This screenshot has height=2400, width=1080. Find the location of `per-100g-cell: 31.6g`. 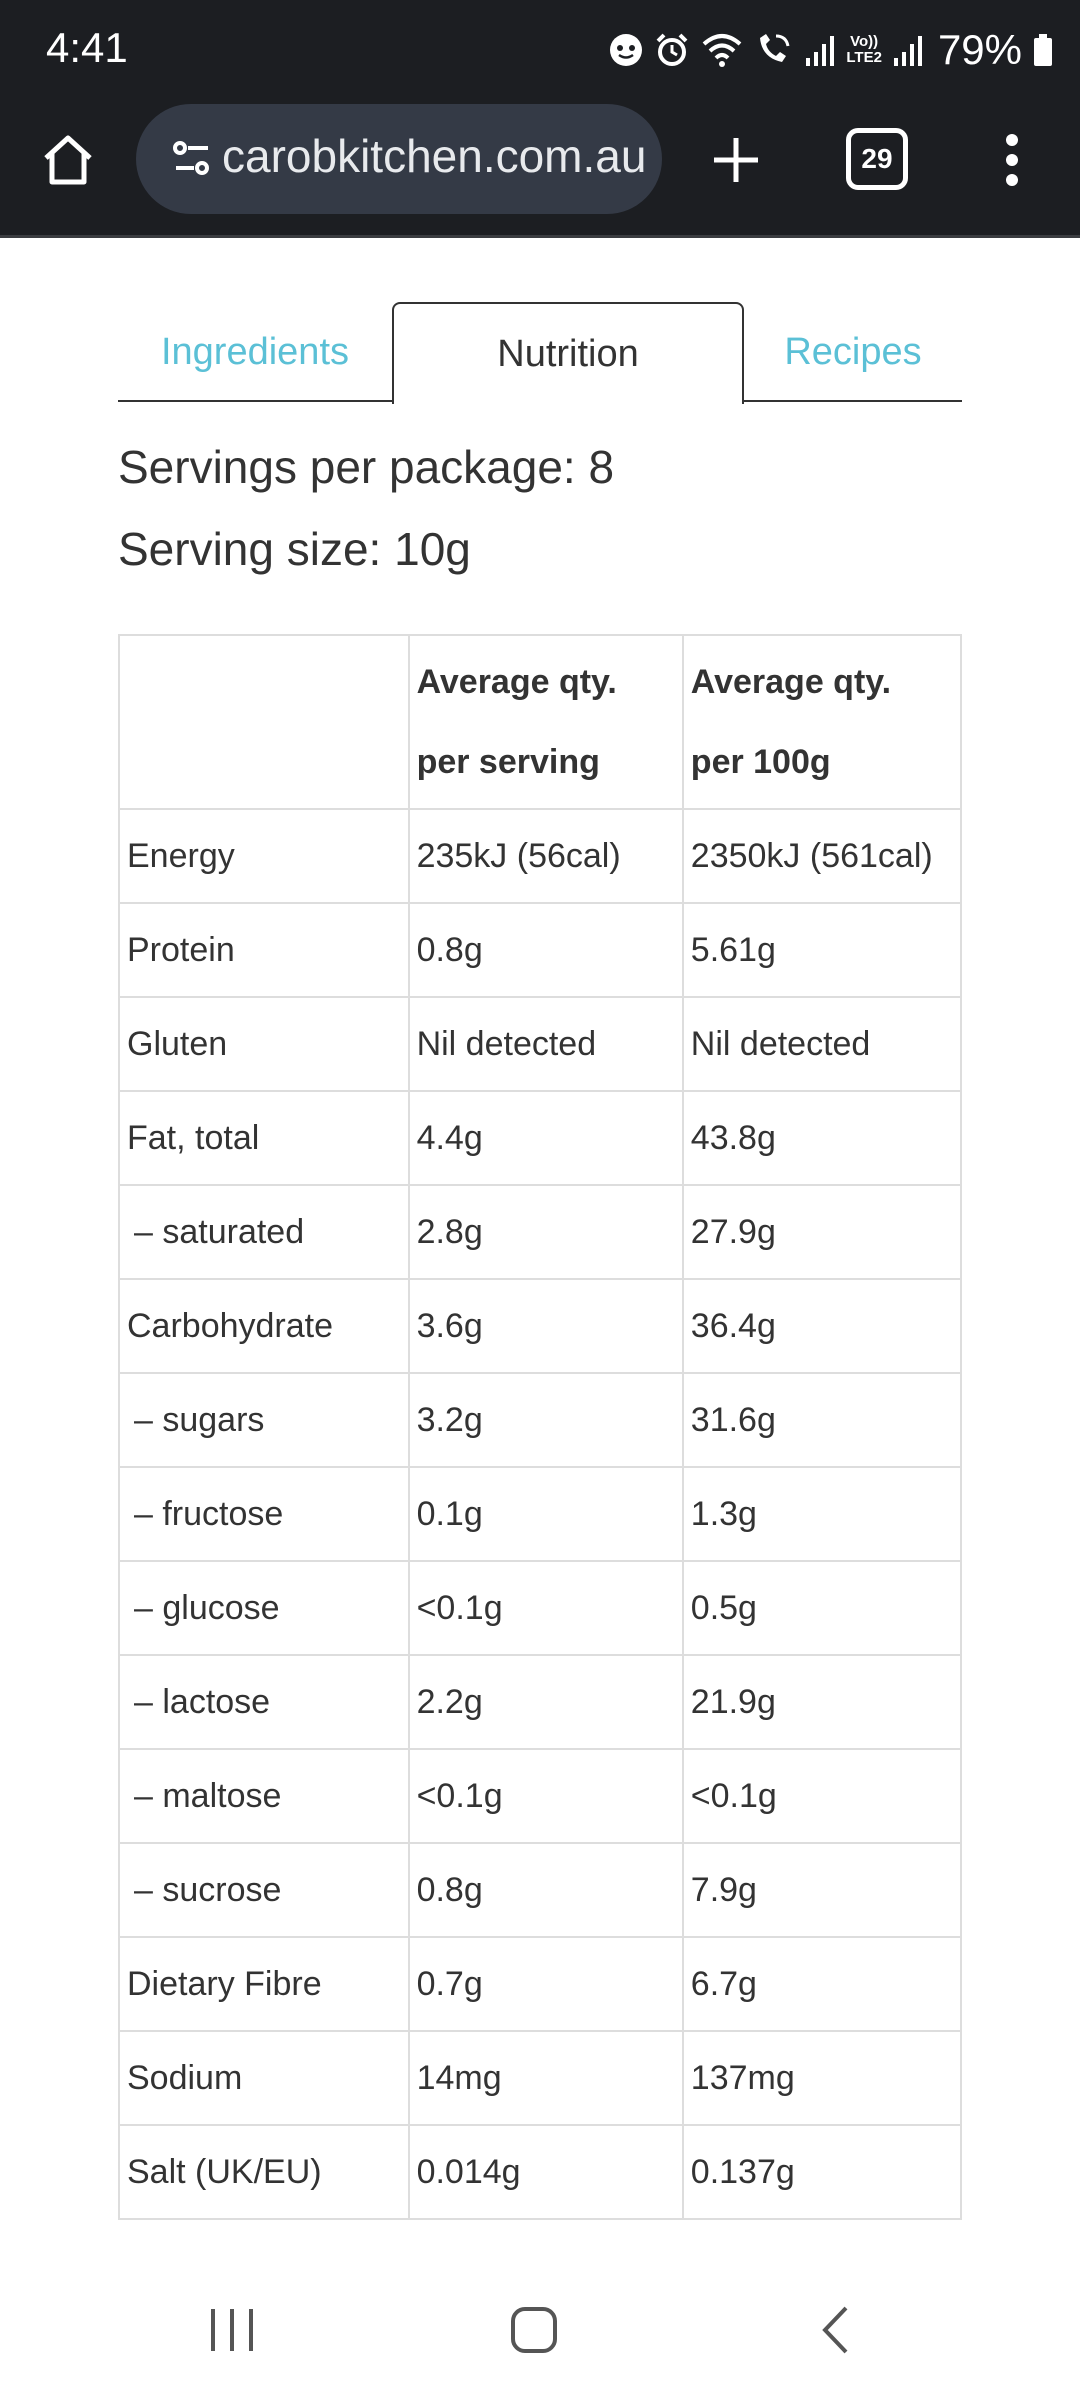

per-100g-cell: 31.6g is located at coordinates (822, 1420).